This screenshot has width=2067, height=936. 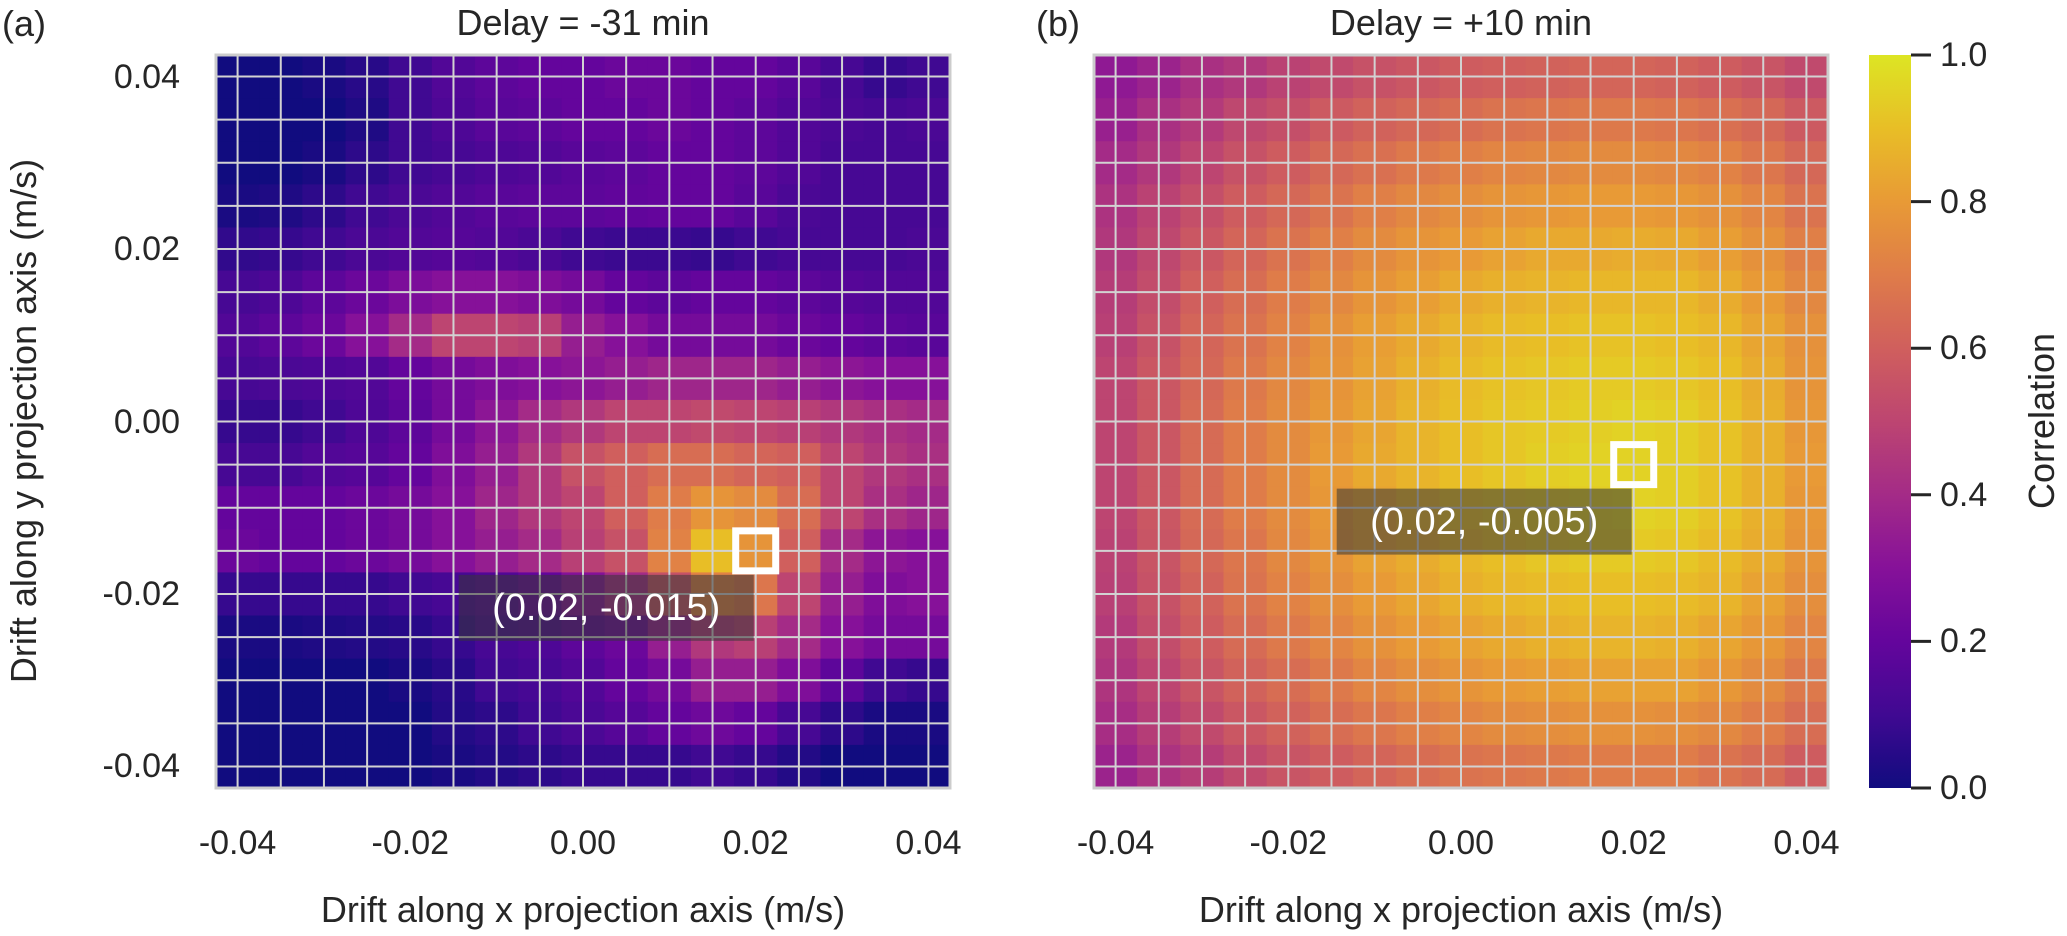 What do you see at coordinates (1964, 348) in the screenshot?
I see `colorbar-tick-label: 0.6` at bounding box center [1964, 348].